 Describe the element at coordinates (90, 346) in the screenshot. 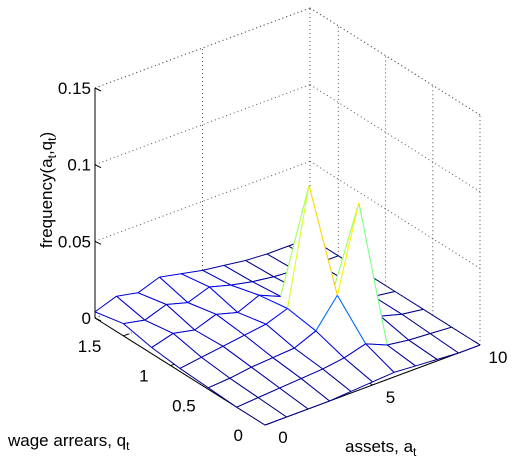

I see `y-tick-label: 1.5` at that location.